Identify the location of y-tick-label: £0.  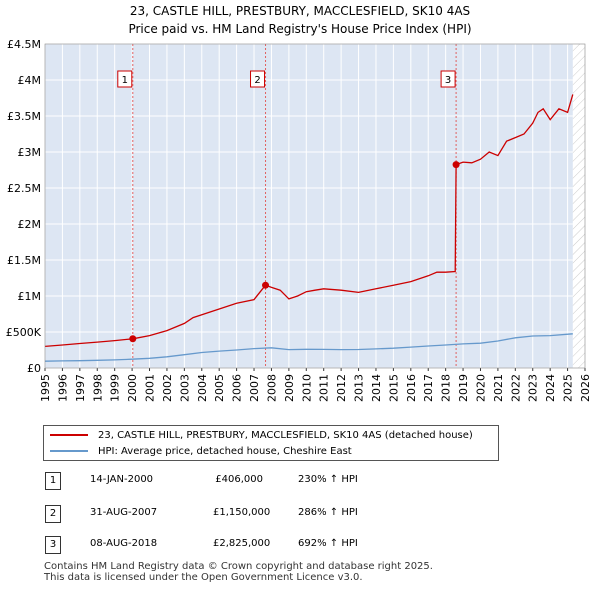
(34, 368).